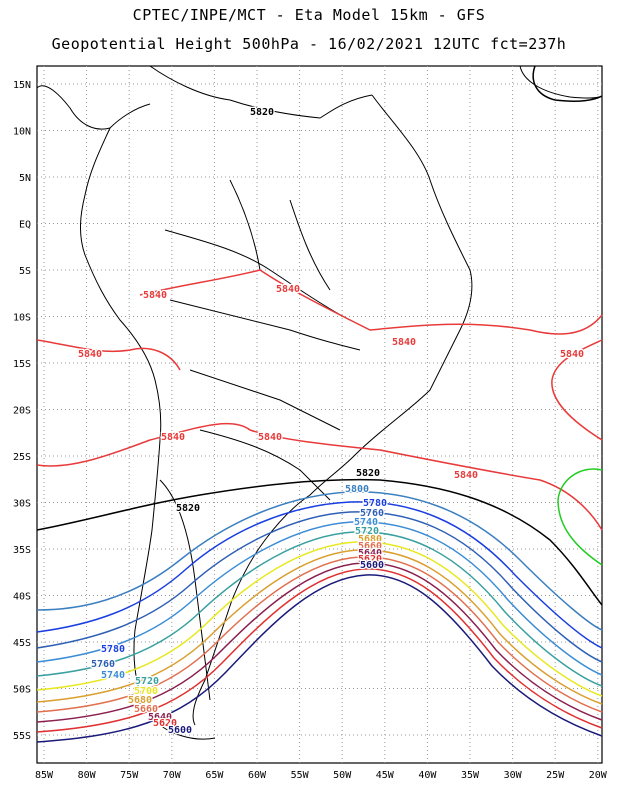 This screenshot has height=800, width=618. I want to click on contour-5840-b, so click(371, 302).